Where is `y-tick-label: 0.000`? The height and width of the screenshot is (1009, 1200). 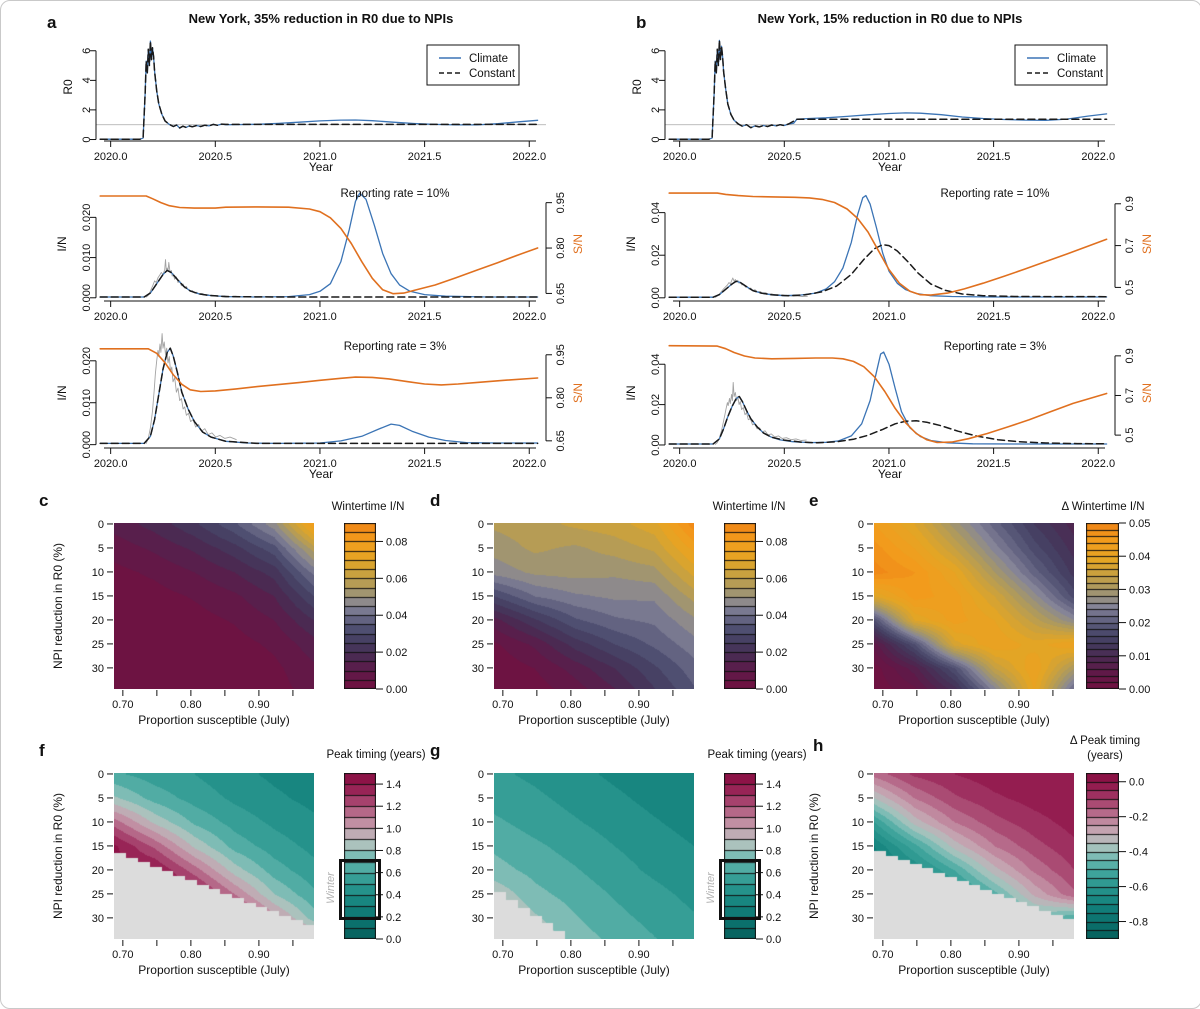
y-tick-label: 0.000 is located at coordinates (87, 298).